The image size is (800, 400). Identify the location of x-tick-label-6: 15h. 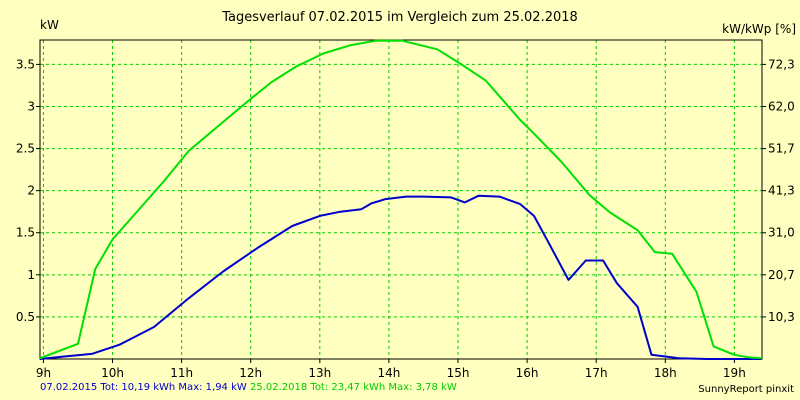
(458, 373).